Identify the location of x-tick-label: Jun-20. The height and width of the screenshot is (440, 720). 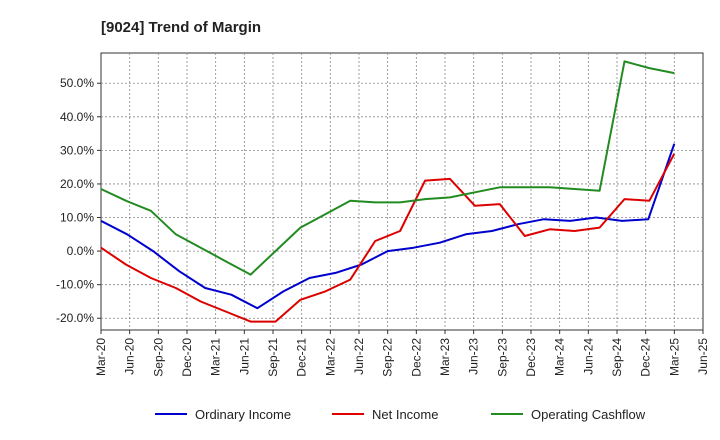
(130, 356).